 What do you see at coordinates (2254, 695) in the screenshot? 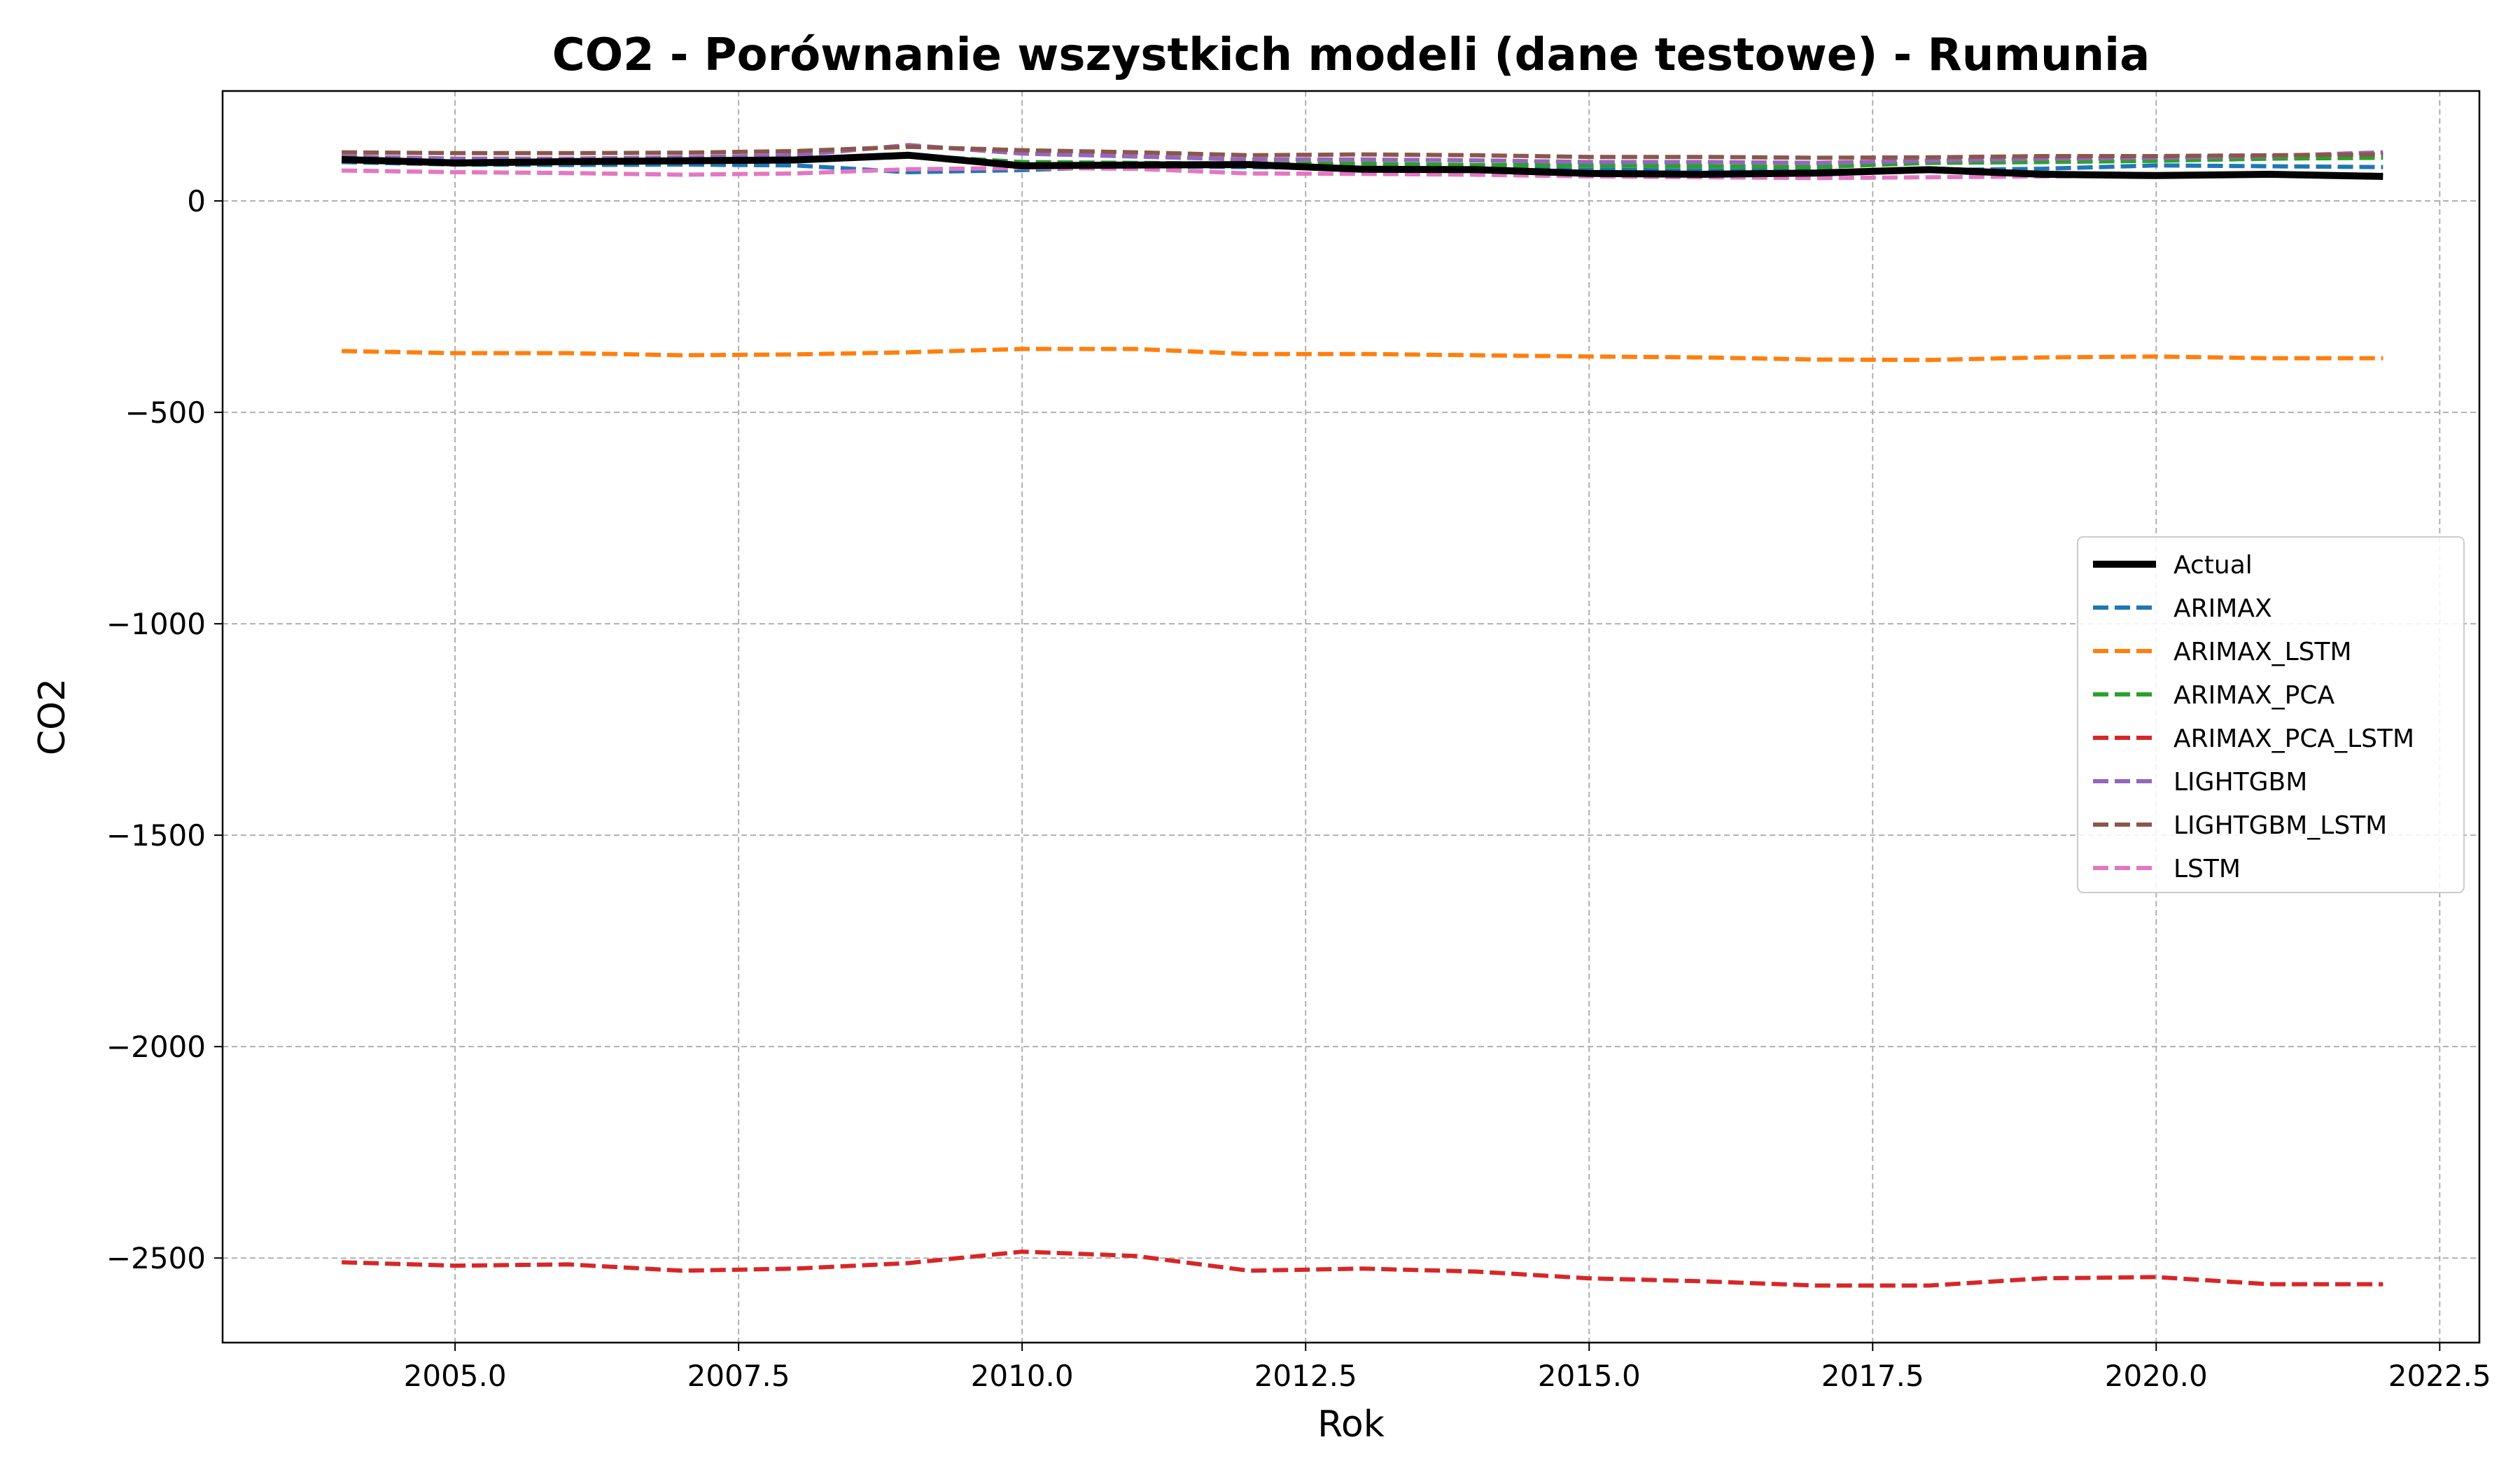
I see `legend-label-arimax-pca: ARIMAX_PCA` at bounding box center [2254, 695].